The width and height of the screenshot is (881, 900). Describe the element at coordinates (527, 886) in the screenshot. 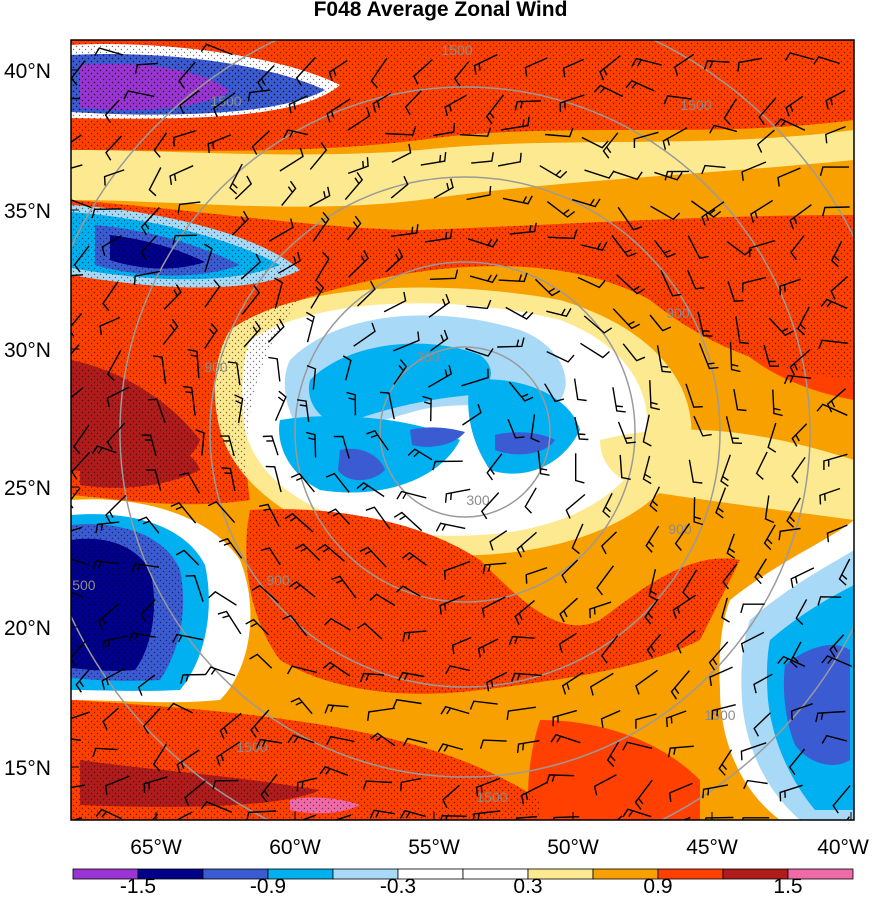

I see `colorbar-label-0-3: 0.3` at that location.